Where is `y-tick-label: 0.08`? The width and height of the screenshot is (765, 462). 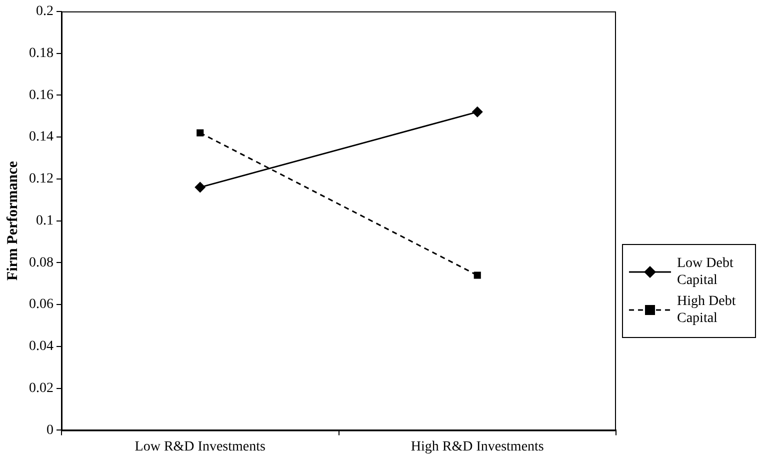 y-tick-label: 0.08 is located at coordinates (41, 262).